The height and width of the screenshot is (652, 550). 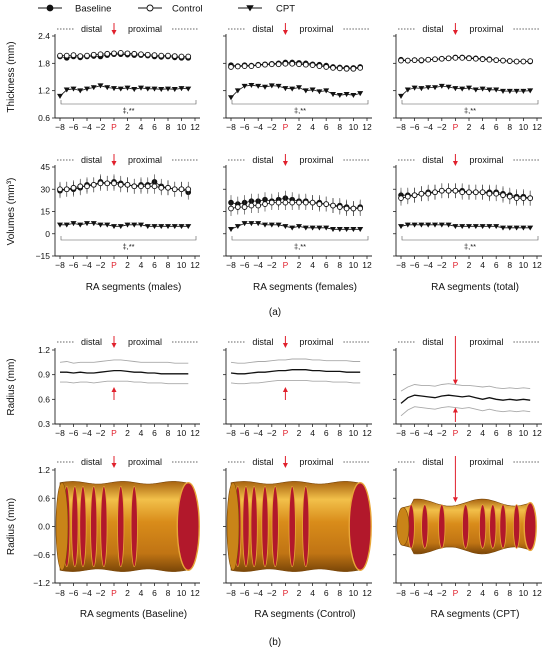 I want to click on legend-label-control: Control, so click(x=187, y=9).